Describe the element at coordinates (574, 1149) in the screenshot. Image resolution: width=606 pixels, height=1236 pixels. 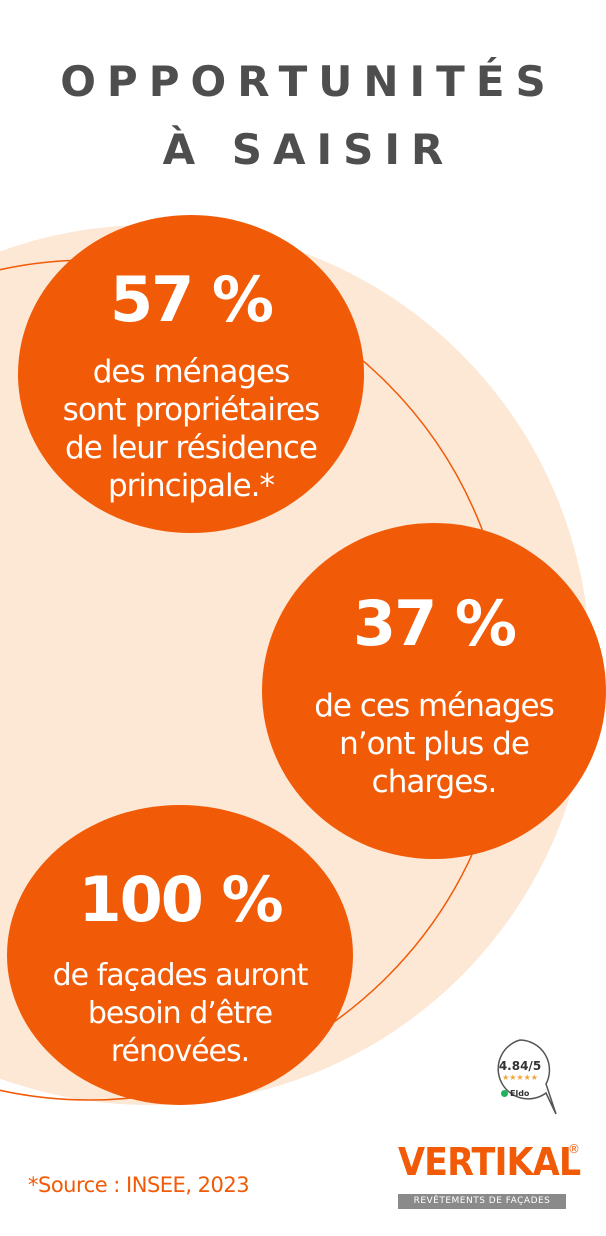
I see `registered-mark: ®` at that location.